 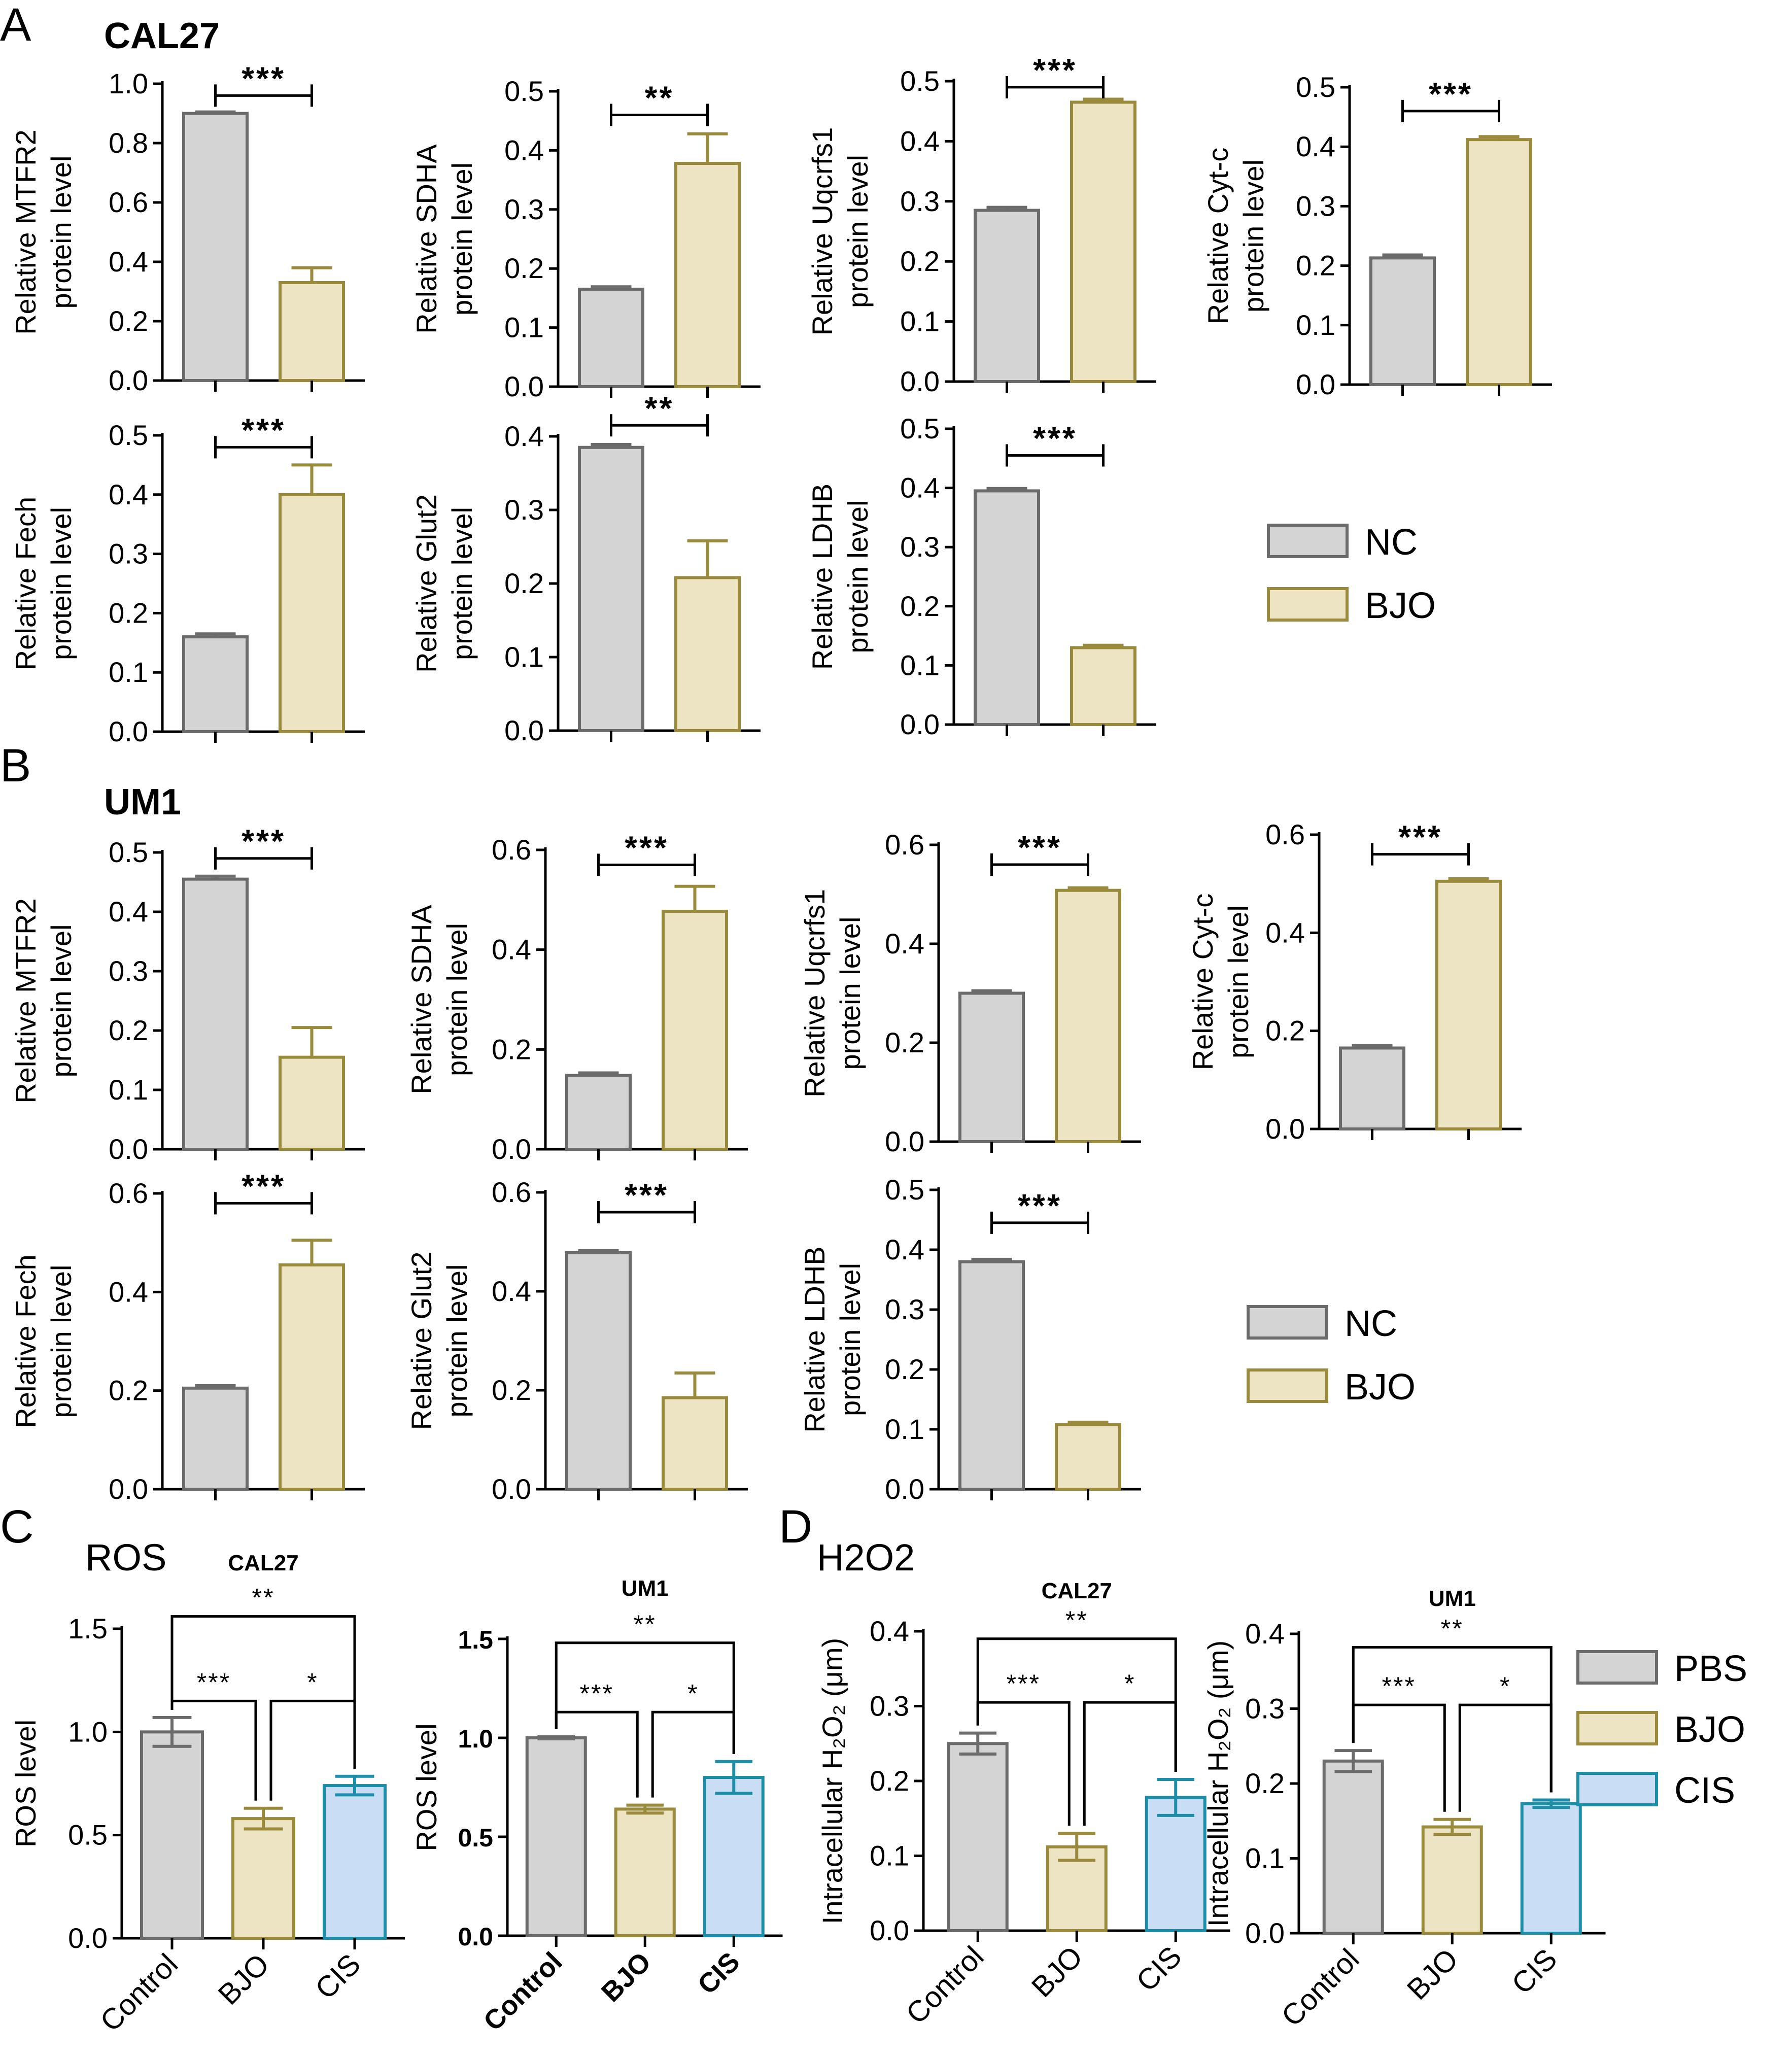 I want to click on y-axis-label: Relative LDHB, so click(x=815, y=1339).